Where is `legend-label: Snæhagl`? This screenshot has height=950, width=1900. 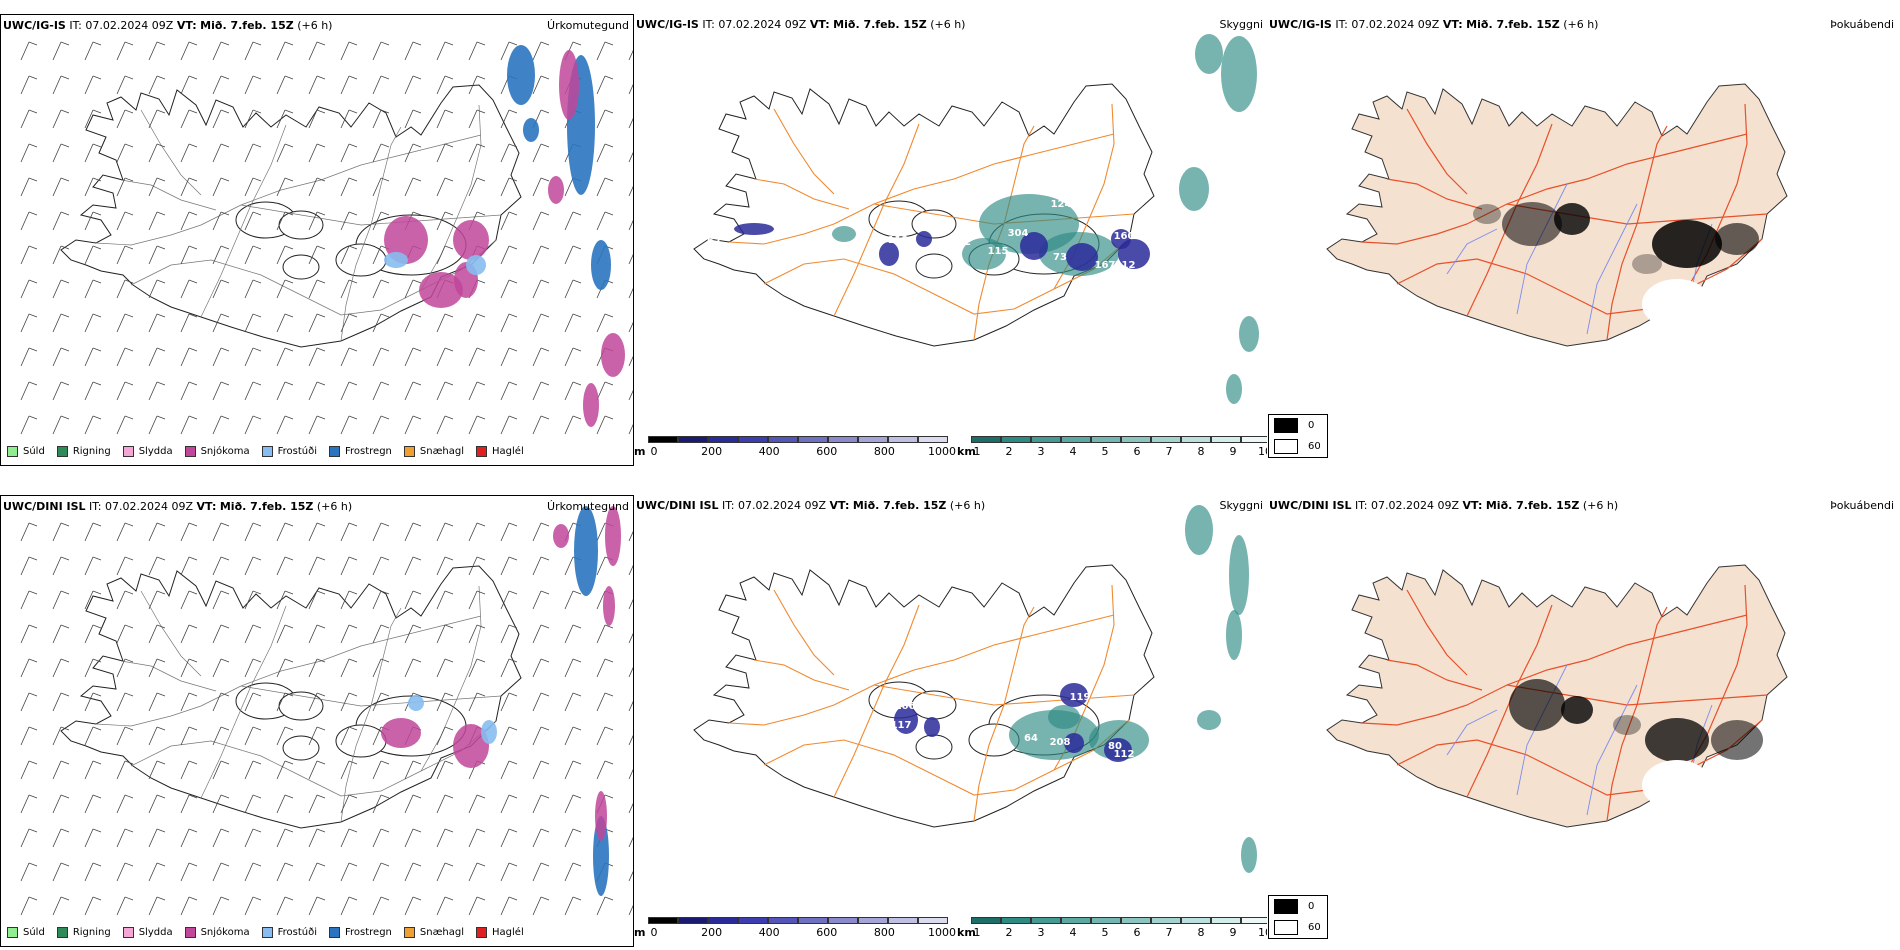 legend-label: Snæhagl is located at coordinates (442, 451).